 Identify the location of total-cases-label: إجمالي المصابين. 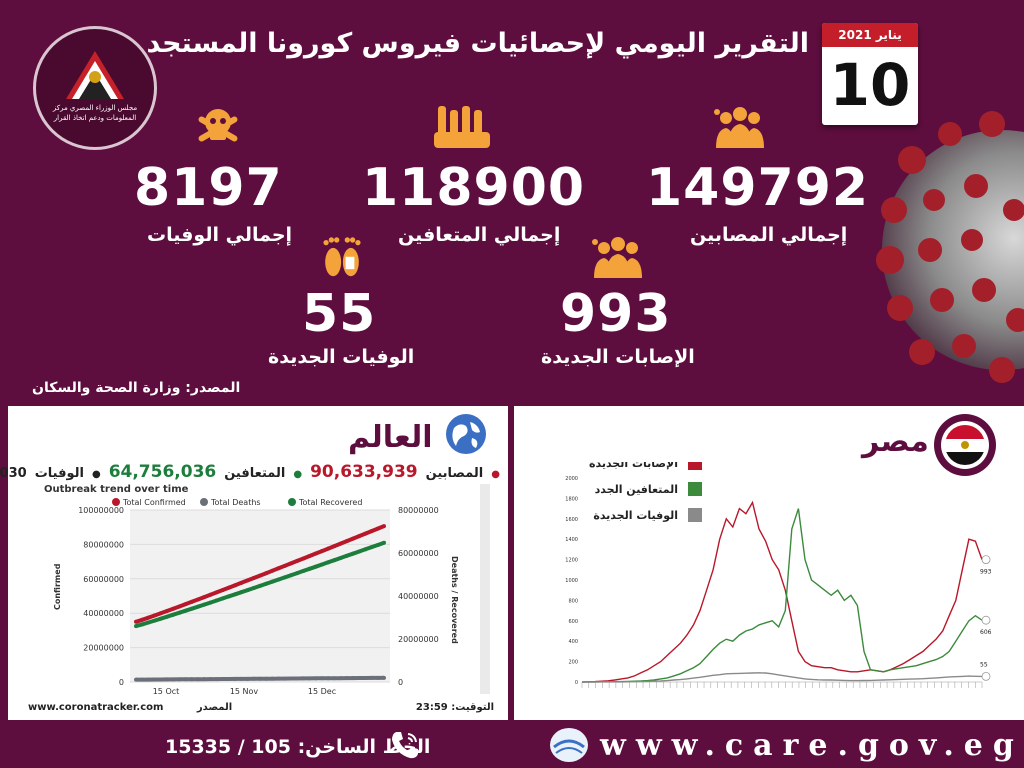
(769, 235).